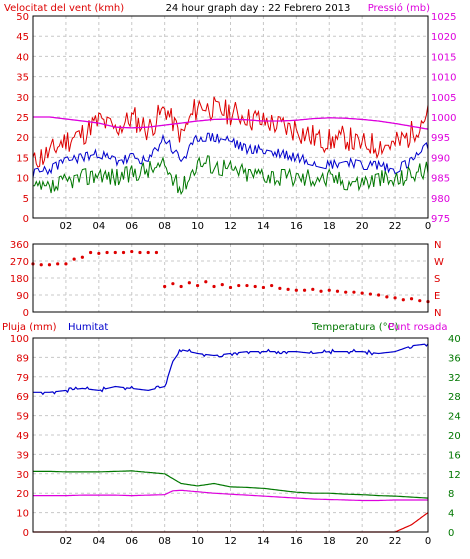  I want to click on wind-x-tick-label: 02, so click(66, 226).